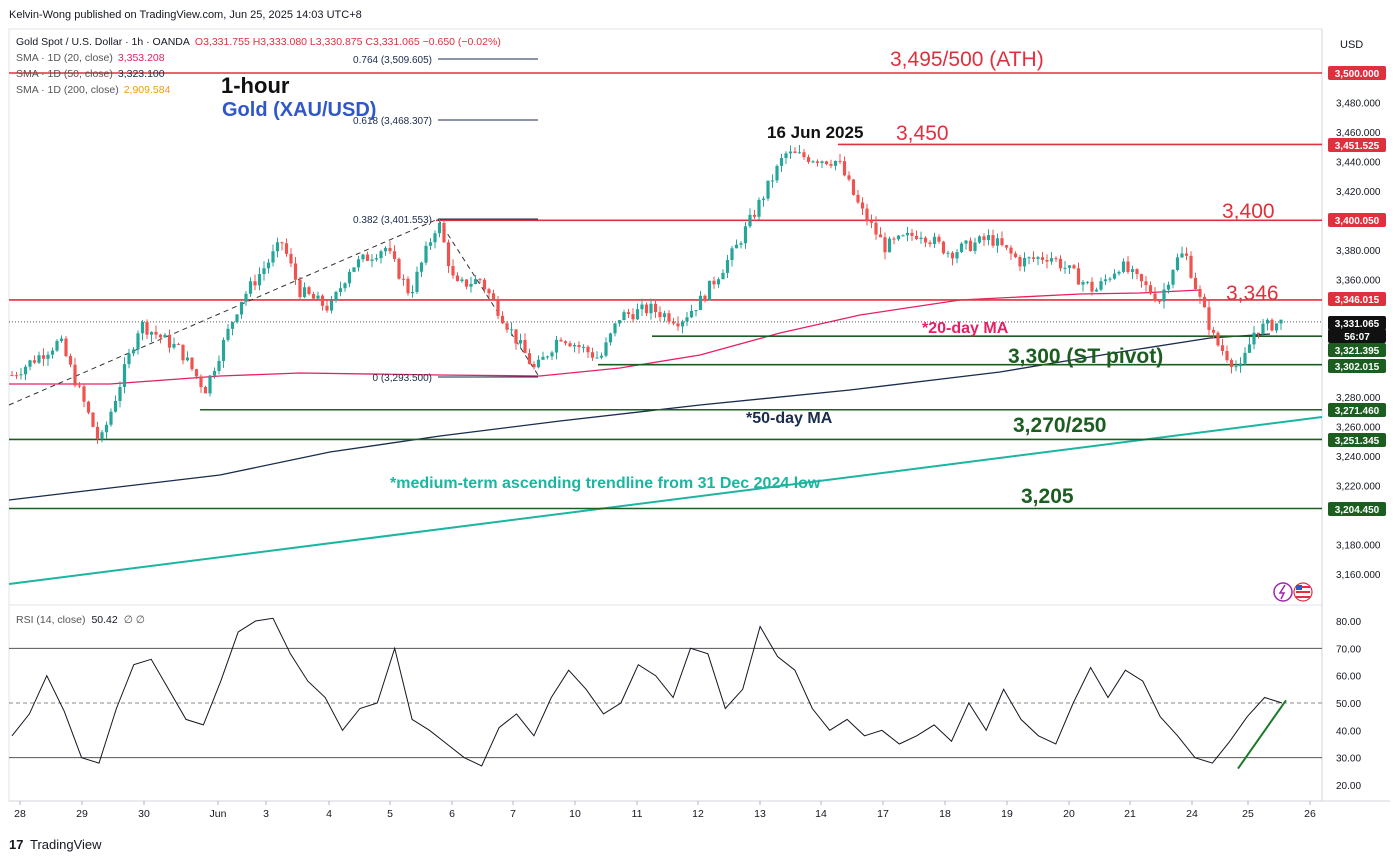 The image size is (1400, 861). Describe the element at coordinates (1357, 221) in the screenshot. I see `price-tag-label: 3,400.050` at that location.